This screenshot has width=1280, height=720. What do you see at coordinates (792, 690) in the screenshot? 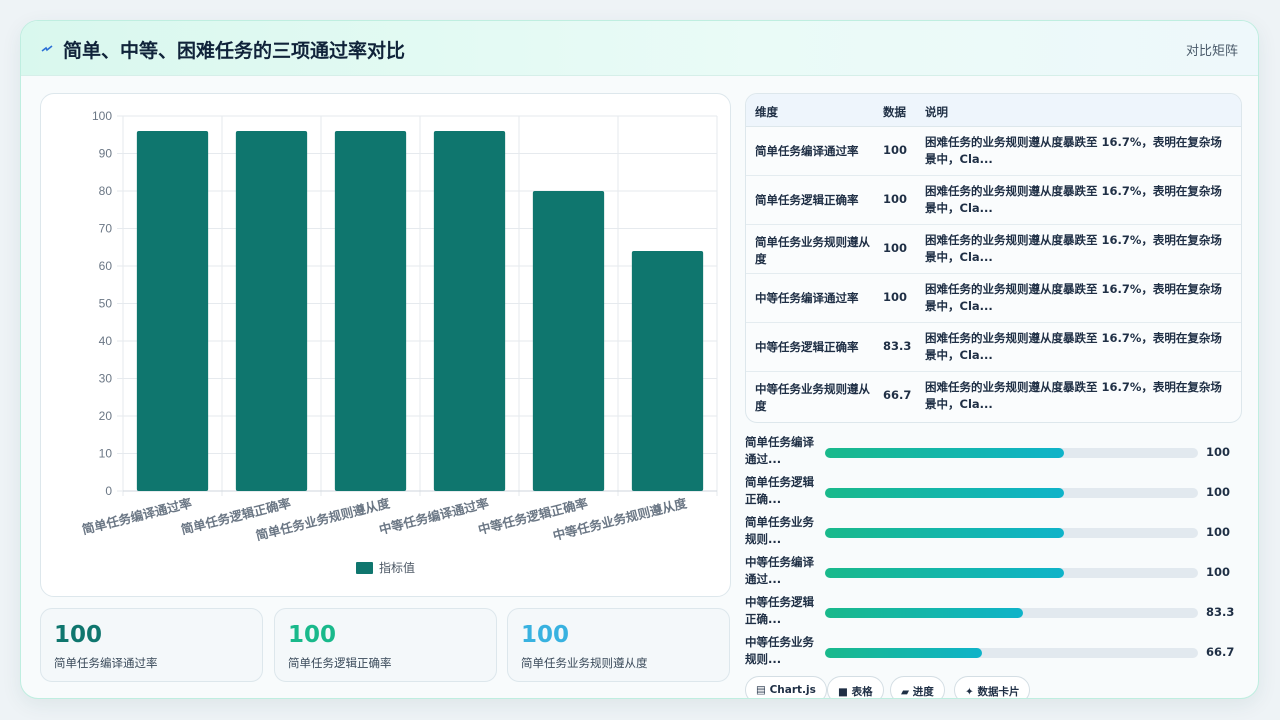
I see `chip-label: Chart.js` at bounding box center [792, 690].